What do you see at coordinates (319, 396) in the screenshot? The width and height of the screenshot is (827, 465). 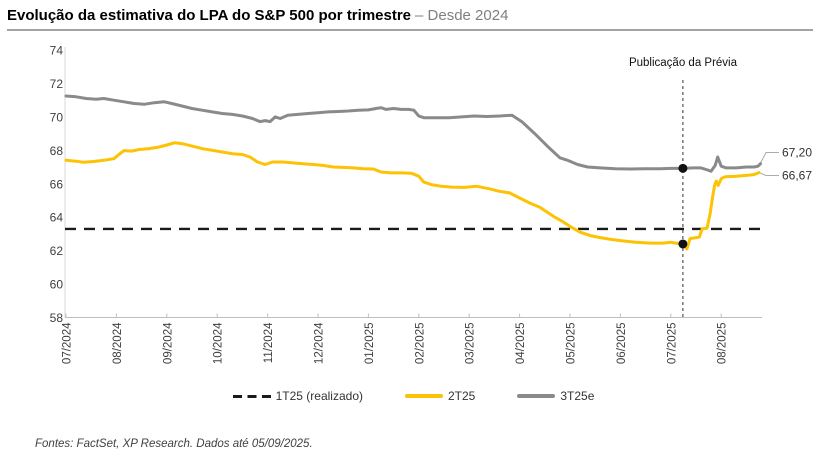 I see `legend-label-1t25: 1T25 (realizado)` at bounding box center [319, 396].